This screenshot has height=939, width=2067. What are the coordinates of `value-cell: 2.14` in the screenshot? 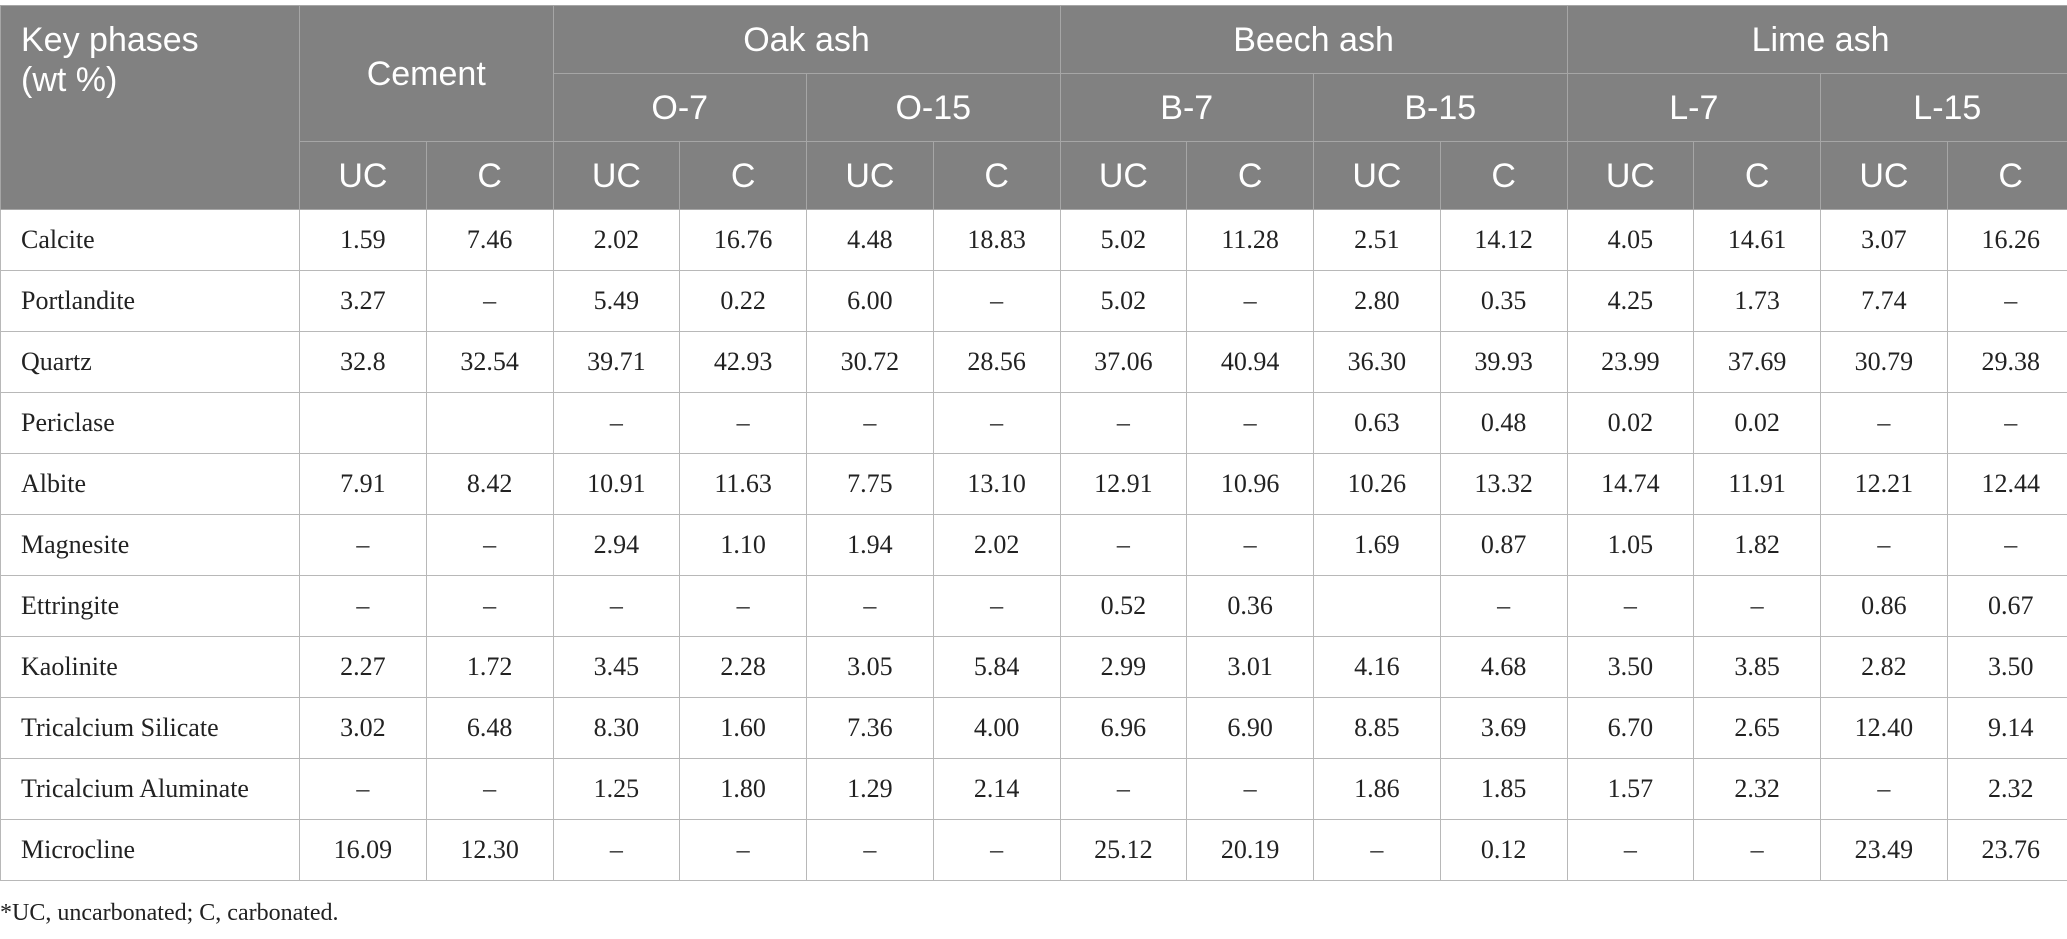 It's located at (996, 789).